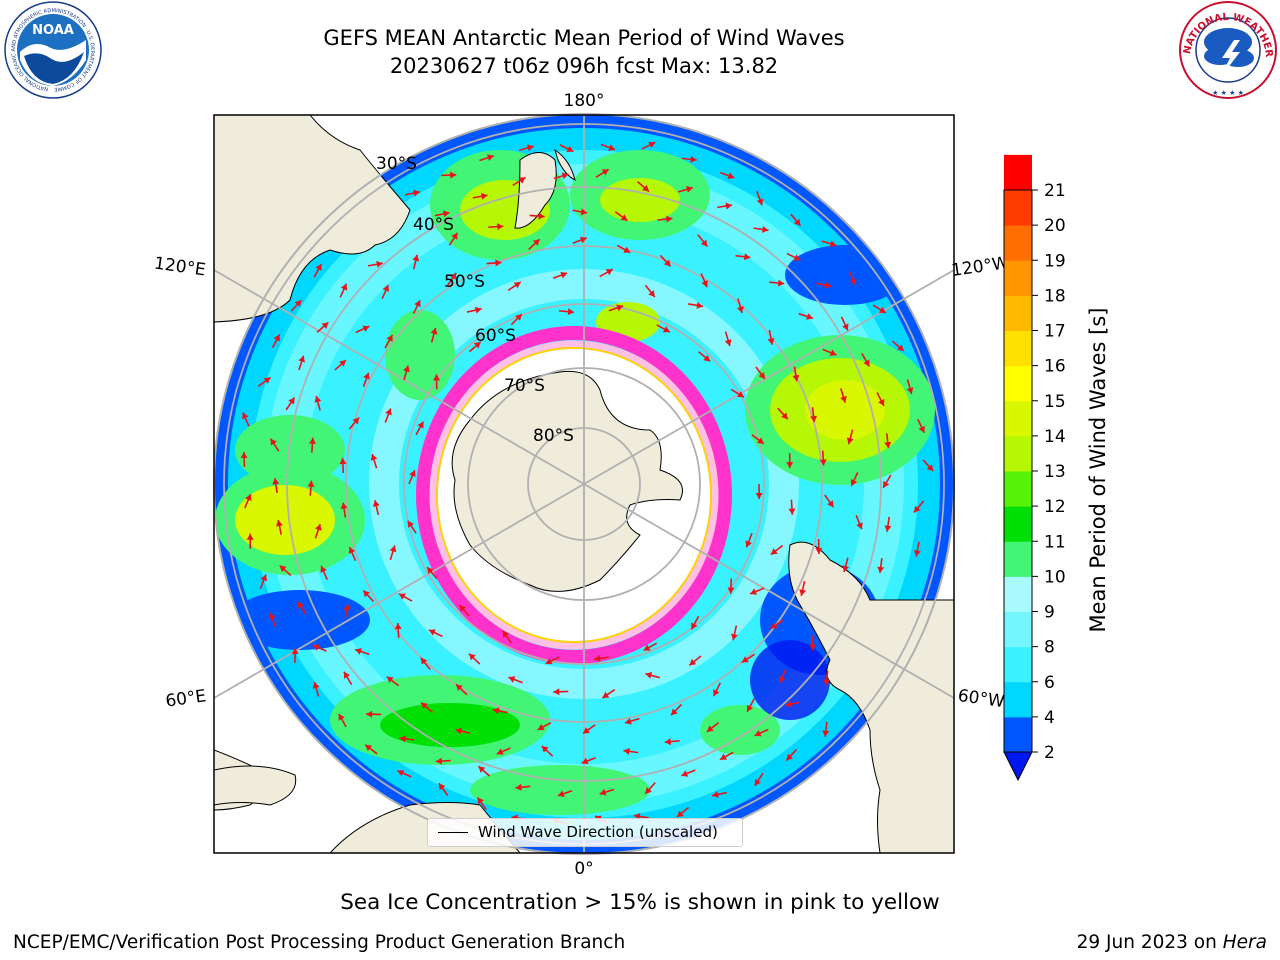  What do you see at coordinates (1055, 507) in the screenshot?
I see `colorbar-tick-label: 12` at bounding box center [1055, 507].